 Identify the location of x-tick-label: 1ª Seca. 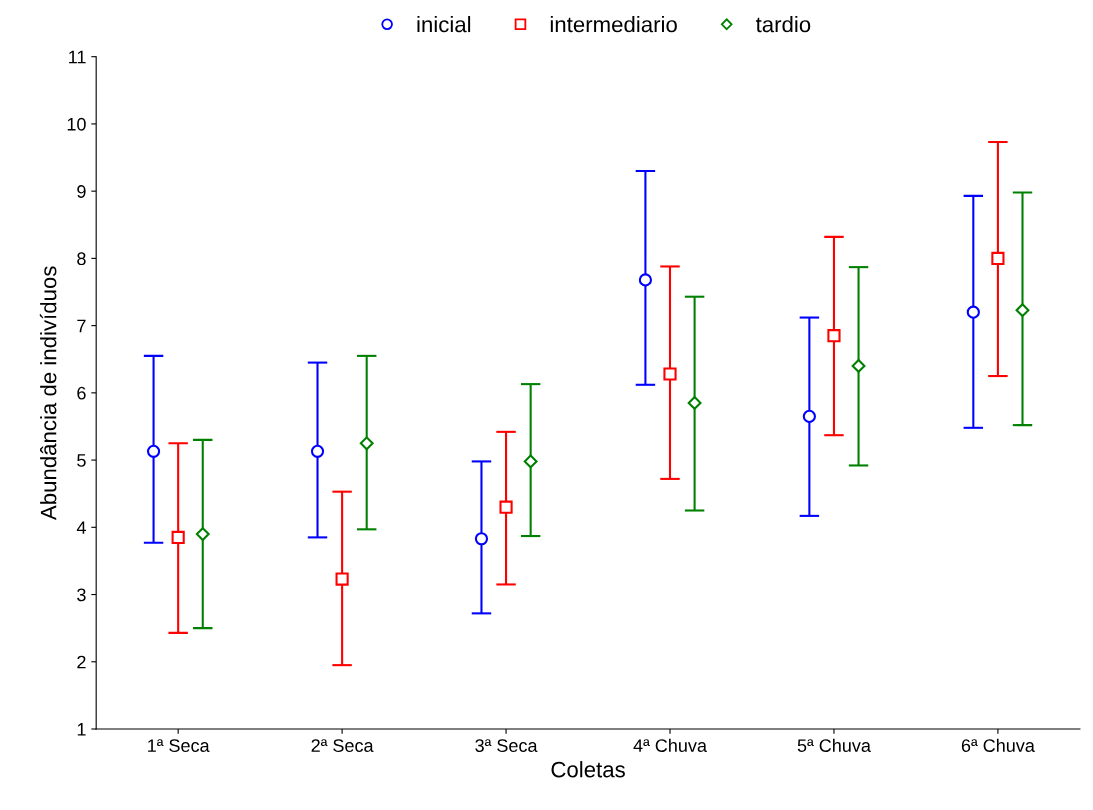
(179, 745).